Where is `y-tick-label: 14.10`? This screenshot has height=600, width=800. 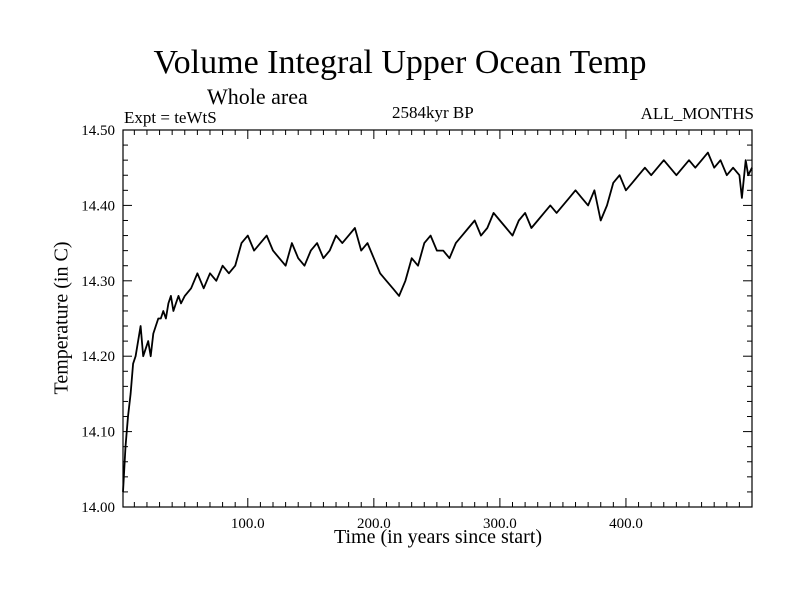
y-tick-label: 14.10 is located at coordinates (98, 433).